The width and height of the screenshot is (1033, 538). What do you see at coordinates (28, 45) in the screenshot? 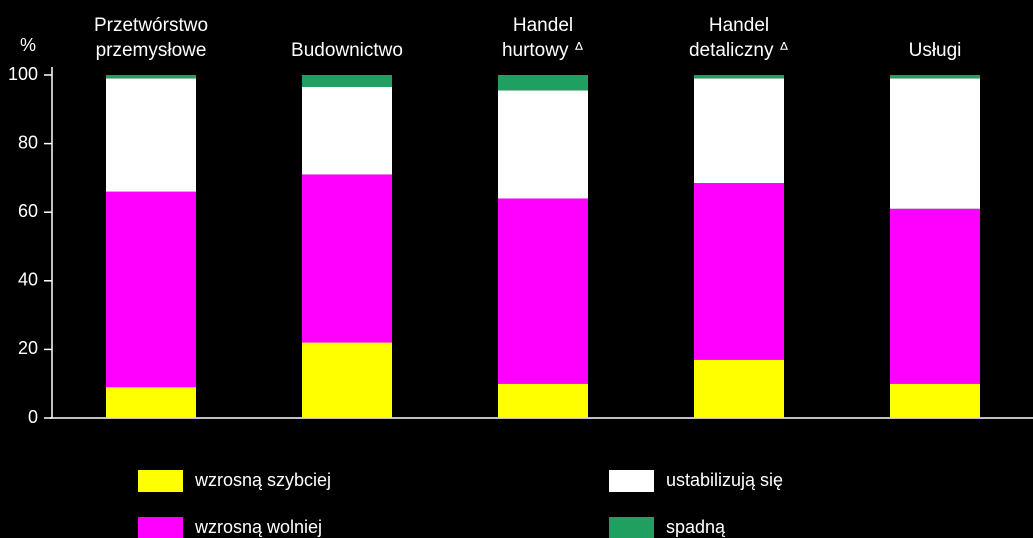
I see `y-axis-label: %` at bounding box center [28, 45].